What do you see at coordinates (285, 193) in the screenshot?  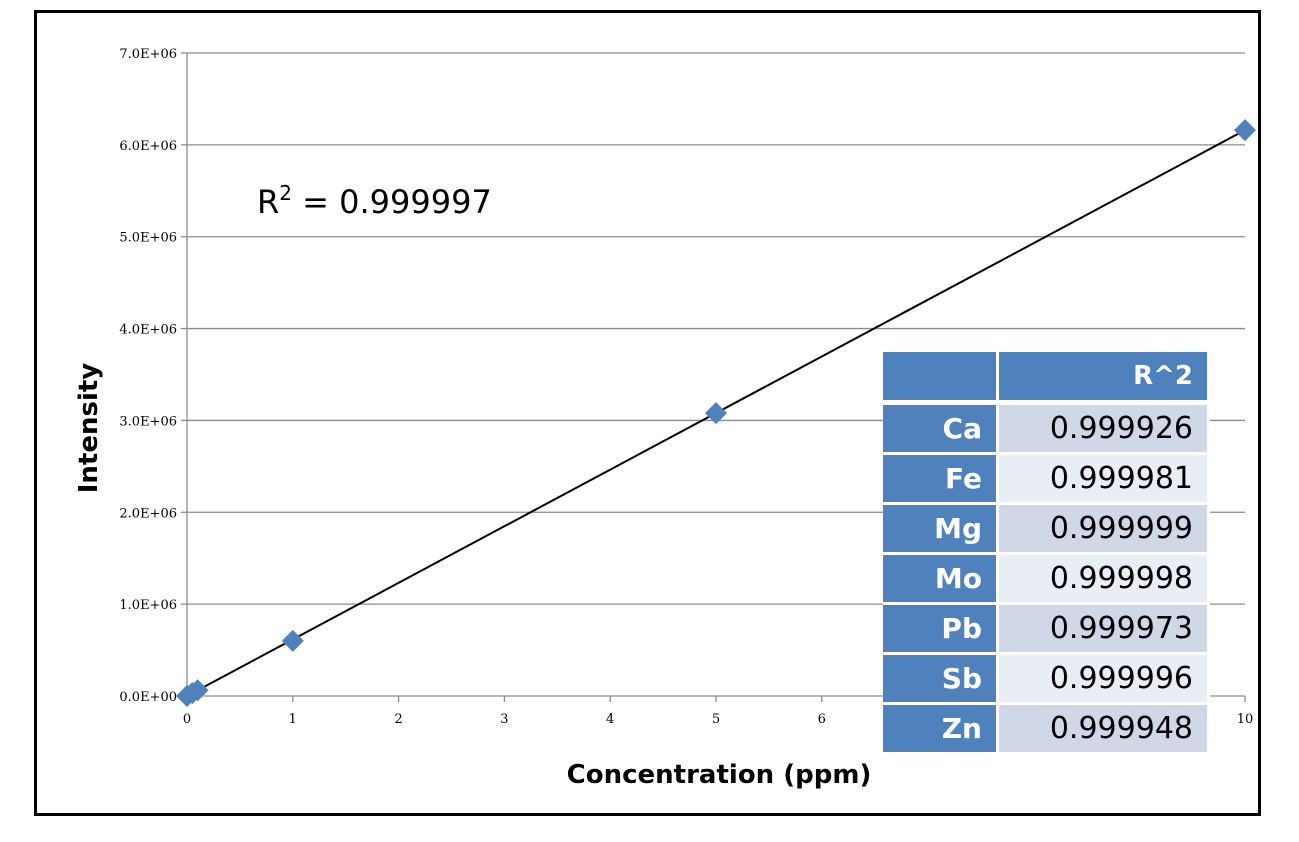 I see `r-squared-superscript: 2` at bounding box center [285, 193].